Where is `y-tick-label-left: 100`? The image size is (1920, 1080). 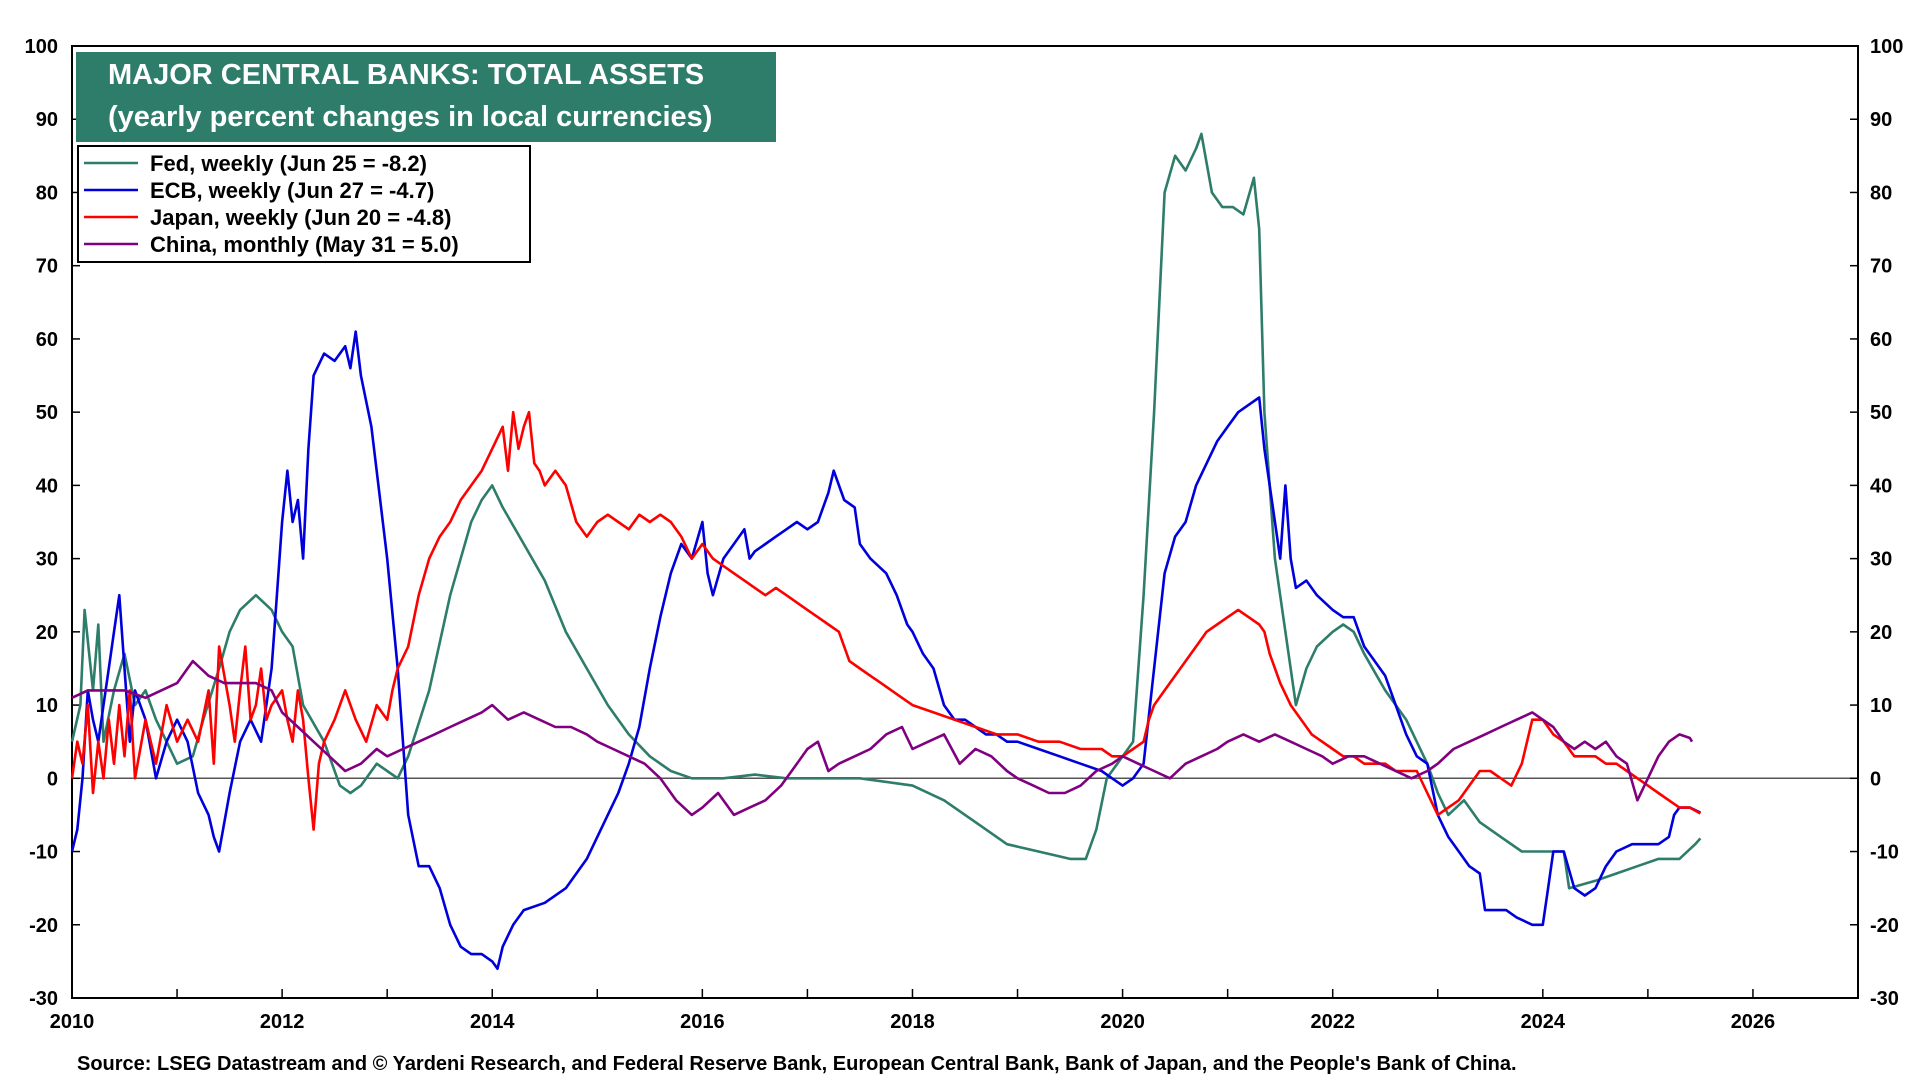 y-tick-label-left: 100 is located at coordinates (41, 47).